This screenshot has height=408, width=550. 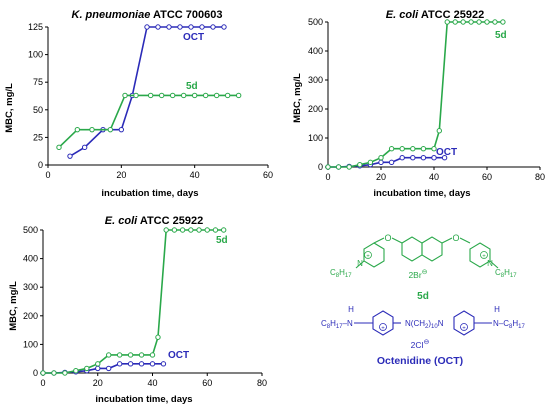 I want to click on ether-oxygen-left: O, so click(x=387, y=238).